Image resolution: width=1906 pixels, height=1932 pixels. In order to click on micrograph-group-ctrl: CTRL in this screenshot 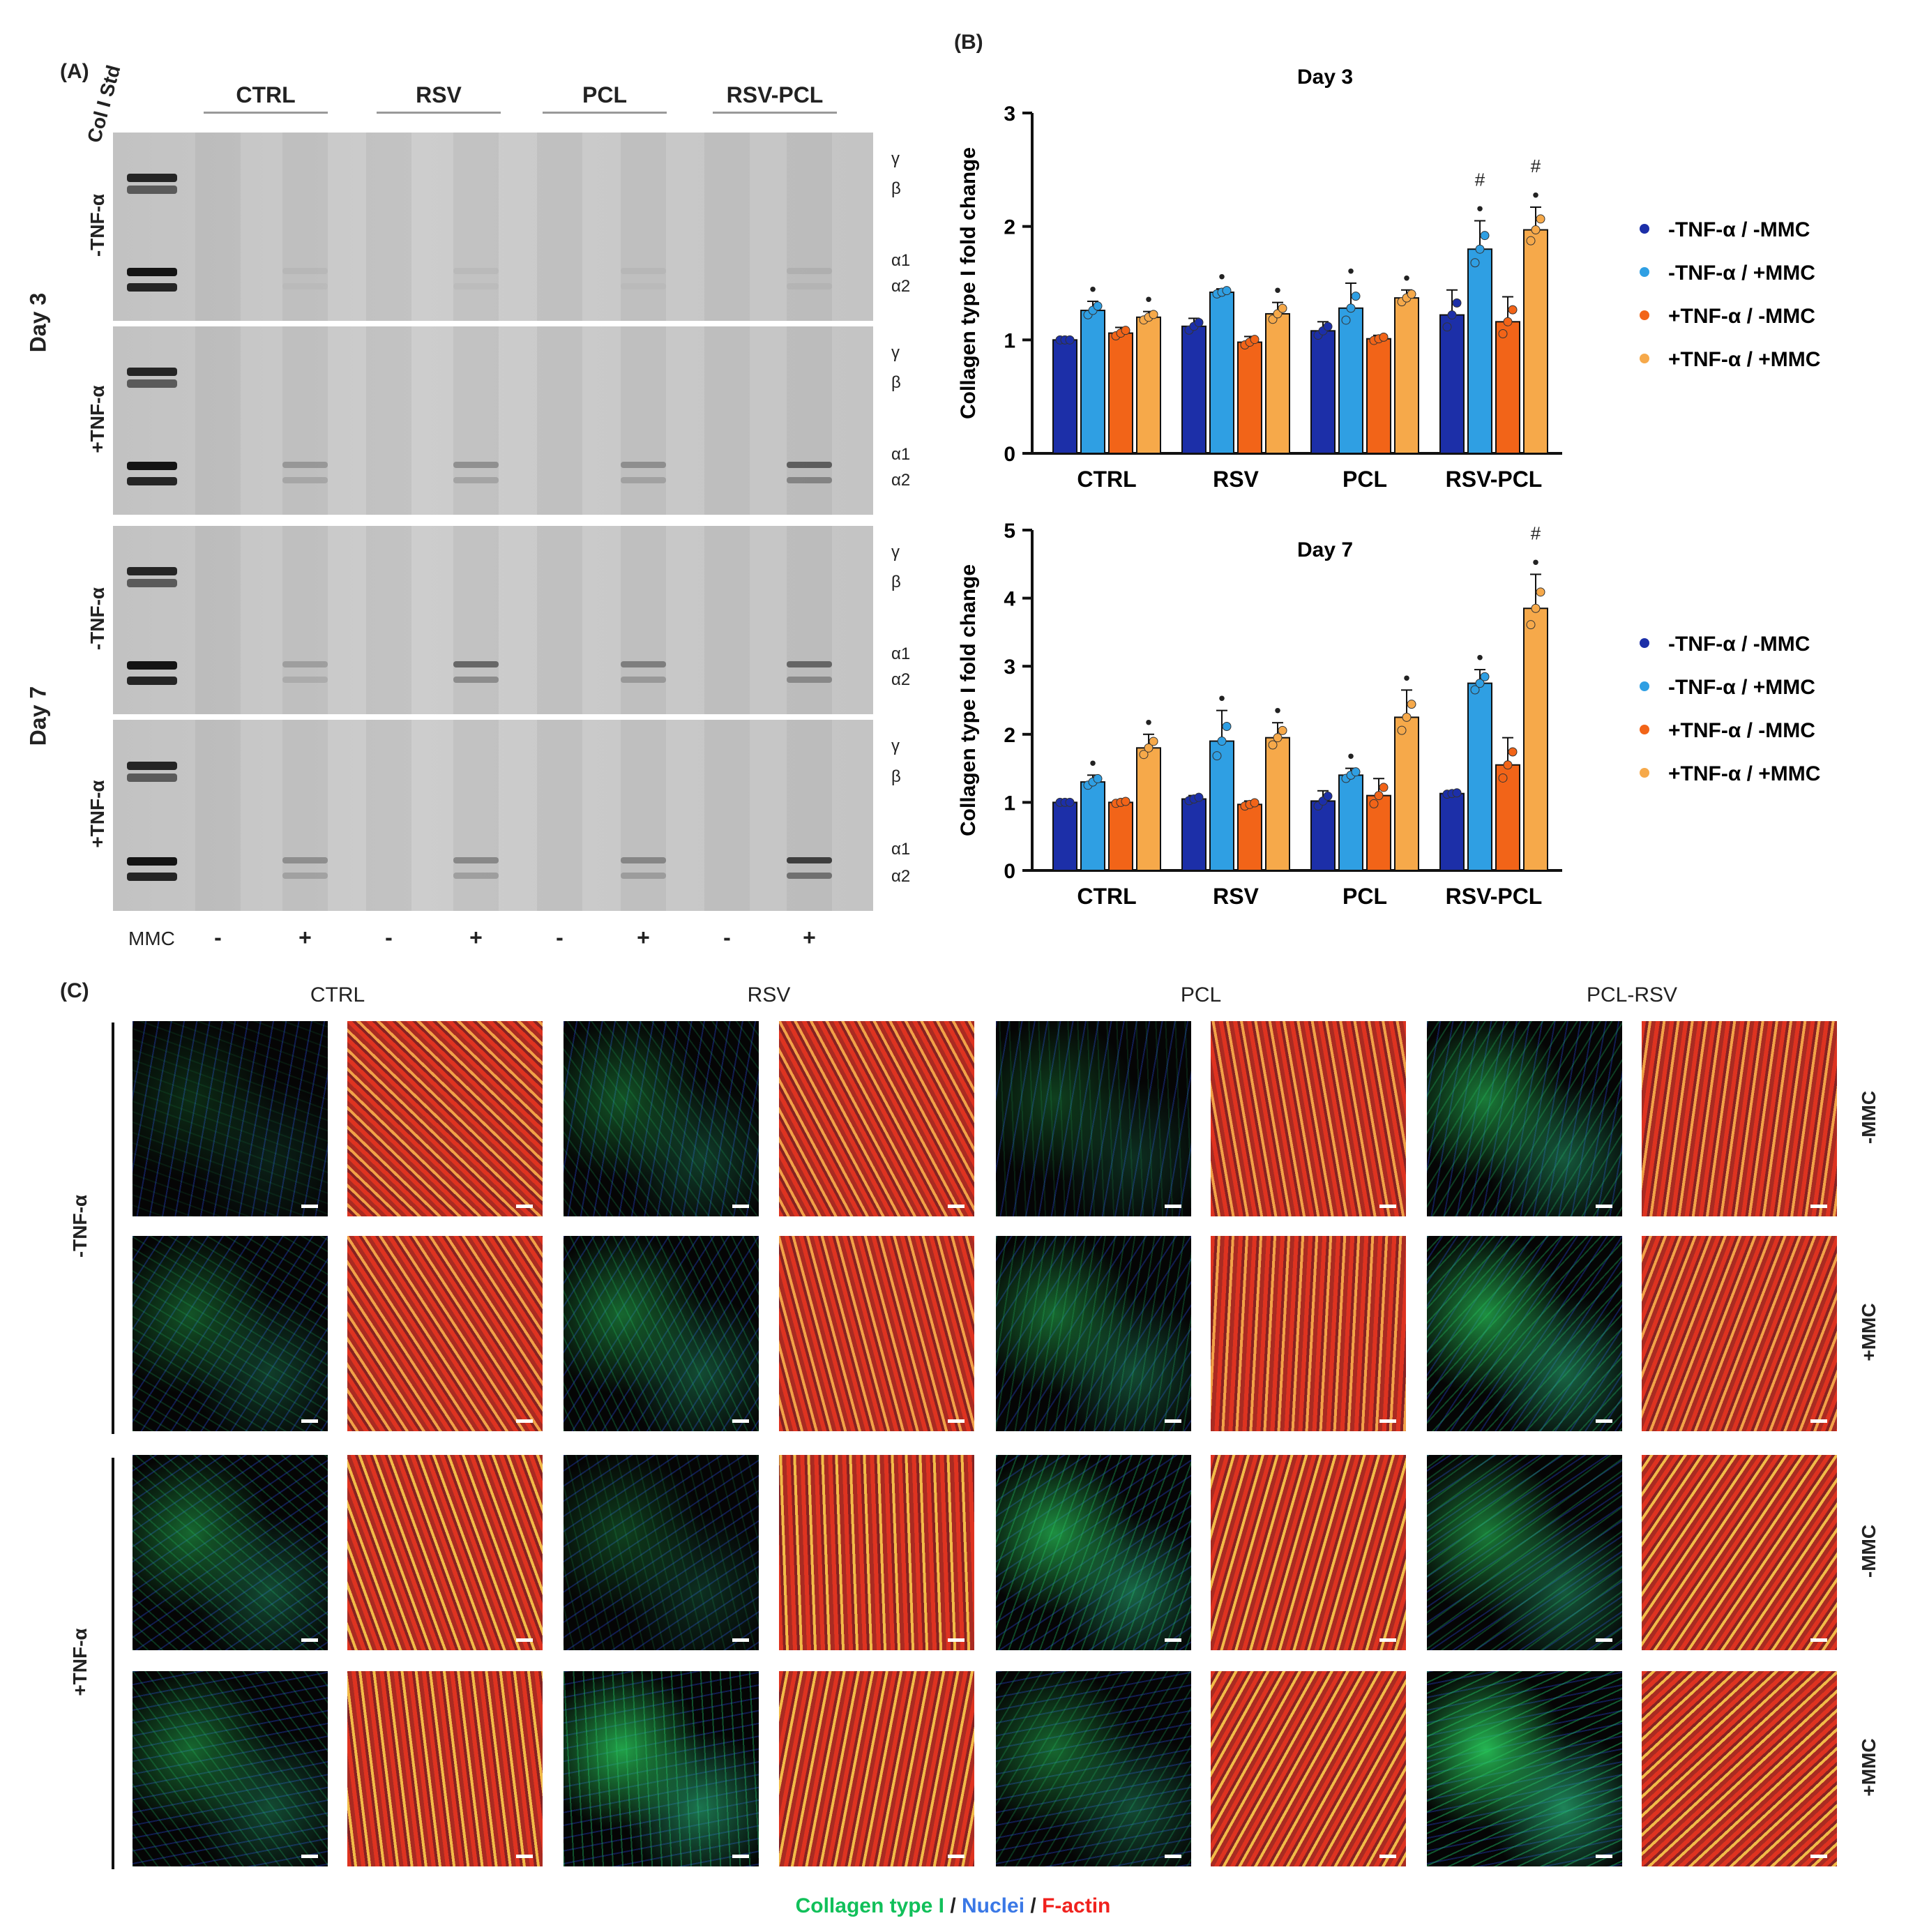, I will do `click(337, 994)`.